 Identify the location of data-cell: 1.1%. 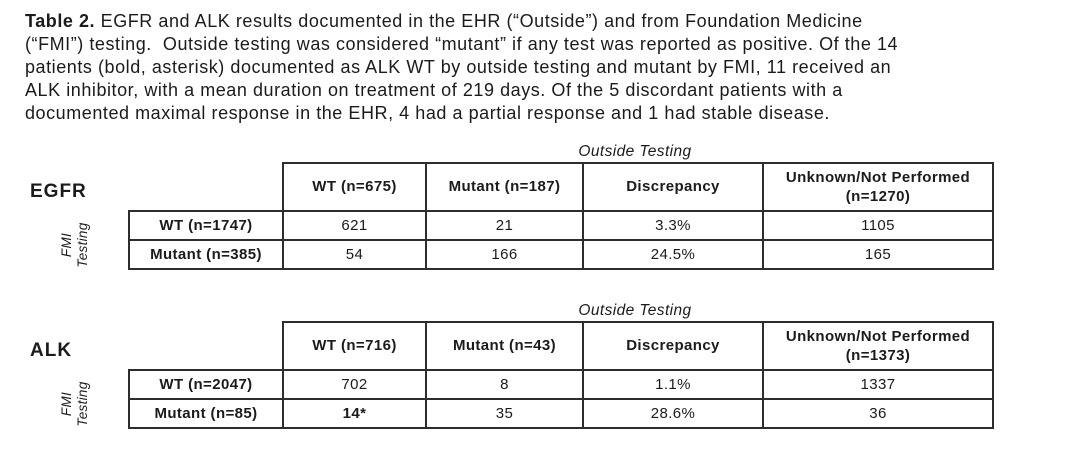
(673, 384).